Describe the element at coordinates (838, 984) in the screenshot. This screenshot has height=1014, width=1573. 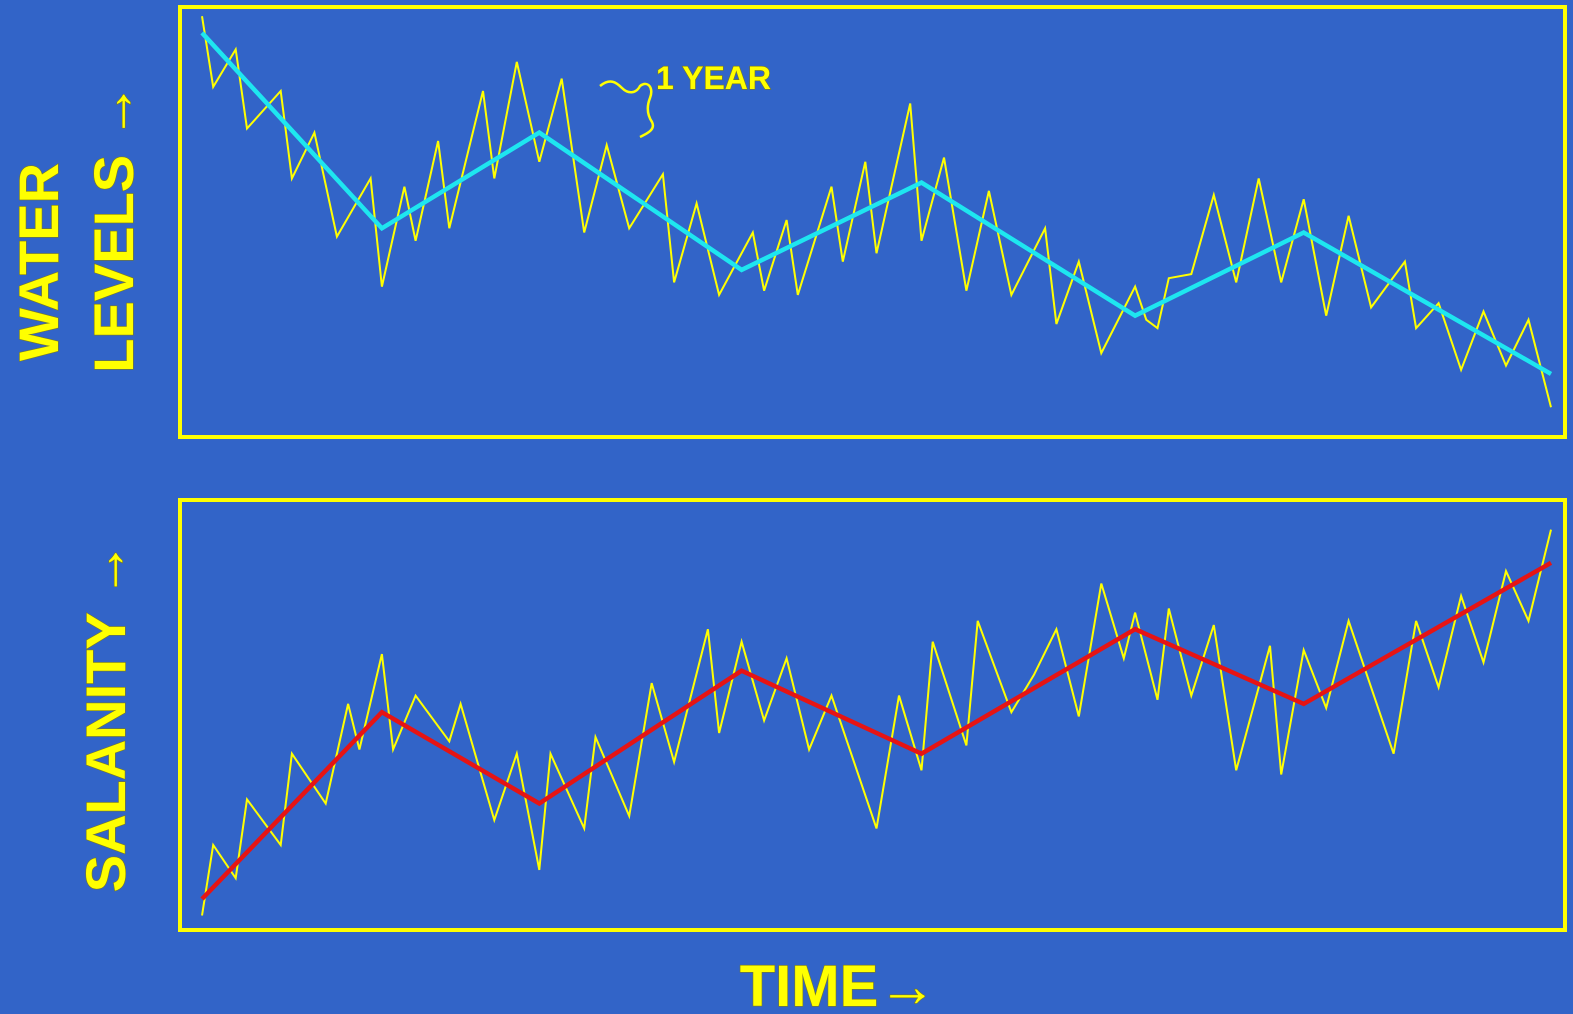
I see `time-xlabel: TIME→` at that location.